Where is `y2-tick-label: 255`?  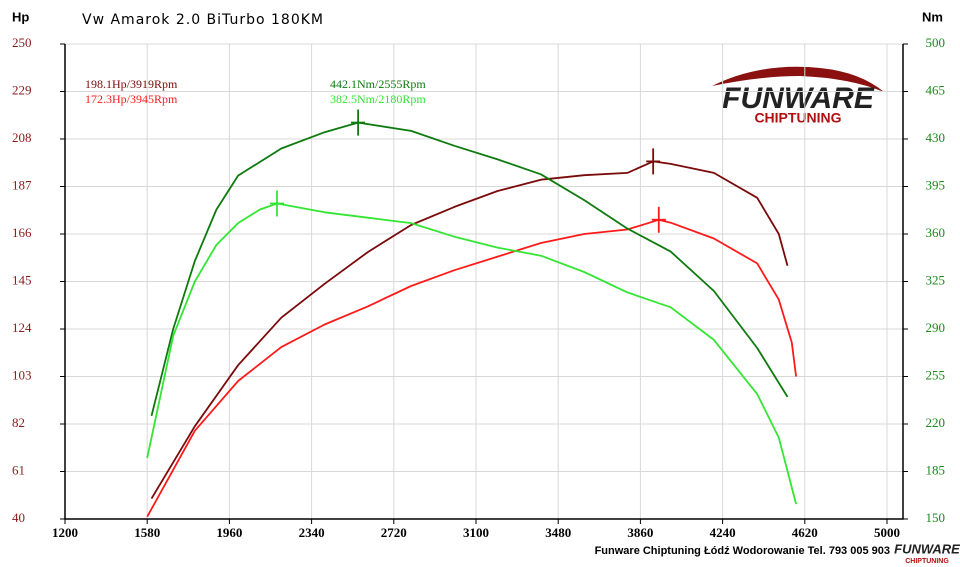
y2-tick-label: 255 is located at coordinates (936, 374).